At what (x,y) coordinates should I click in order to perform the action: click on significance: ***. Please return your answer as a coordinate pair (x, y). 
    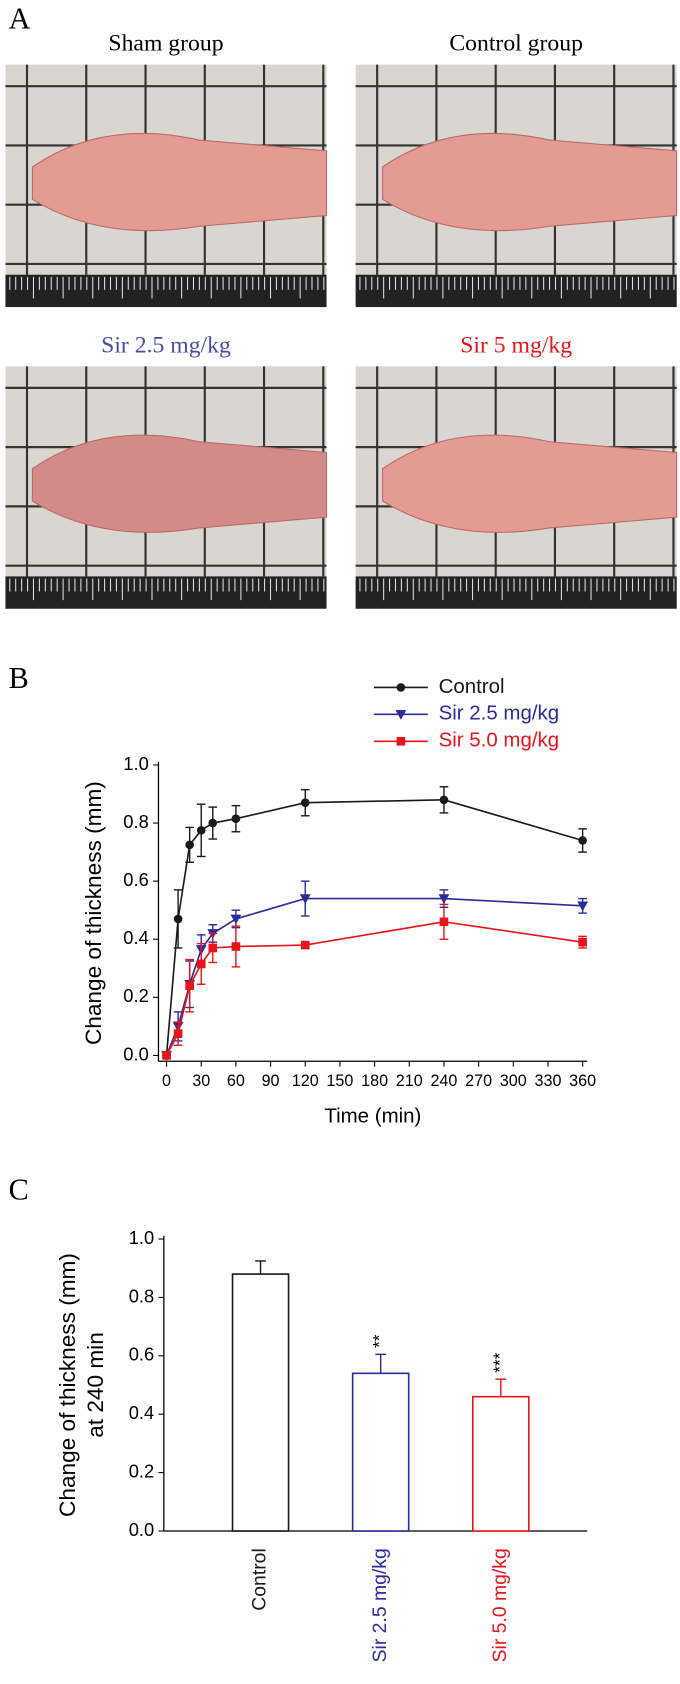
    Looking at the image, I should click on (499, 1362).